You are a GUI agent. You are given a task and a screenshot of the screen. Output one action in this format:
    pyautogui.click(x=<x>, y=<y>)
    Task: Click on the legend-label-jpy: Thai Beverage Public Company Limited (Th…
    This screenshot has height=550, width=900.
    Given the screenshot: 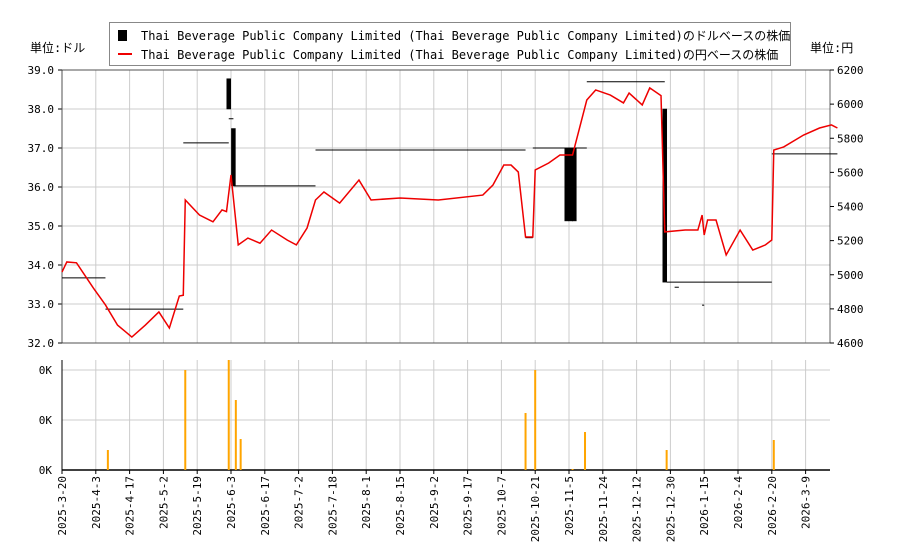 What is the action you would take?
    pyautogui.click(x=460, y=54)
    